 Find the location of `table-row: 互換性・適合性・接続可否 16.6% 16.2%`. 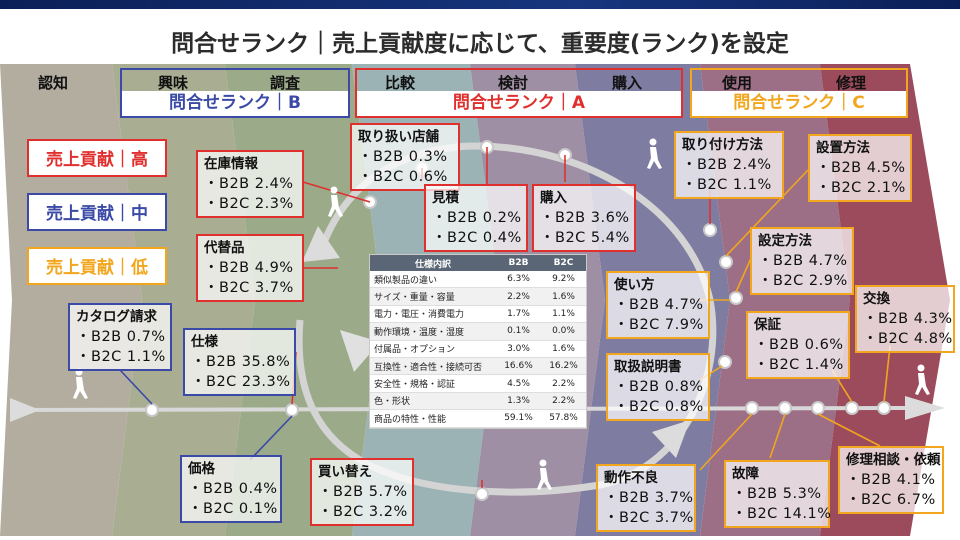

table-row: 互換性・適合性・接続可否 16.6% 16.2% is located at coordinates (478, 366).